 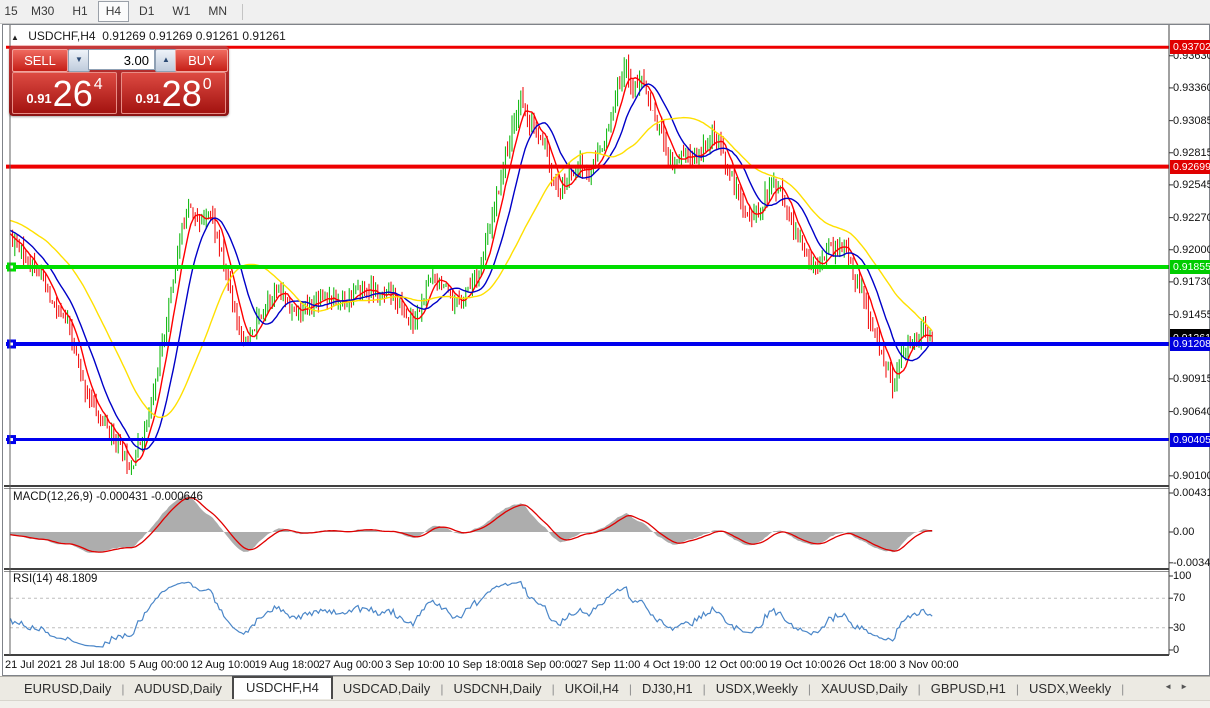 What do you see at coordinates (605, 12) in the screenshot?
I see `timeframe-toolbar: 15 M30 H1 H4 D1 W1 MN` at bounding box center [605, 12].